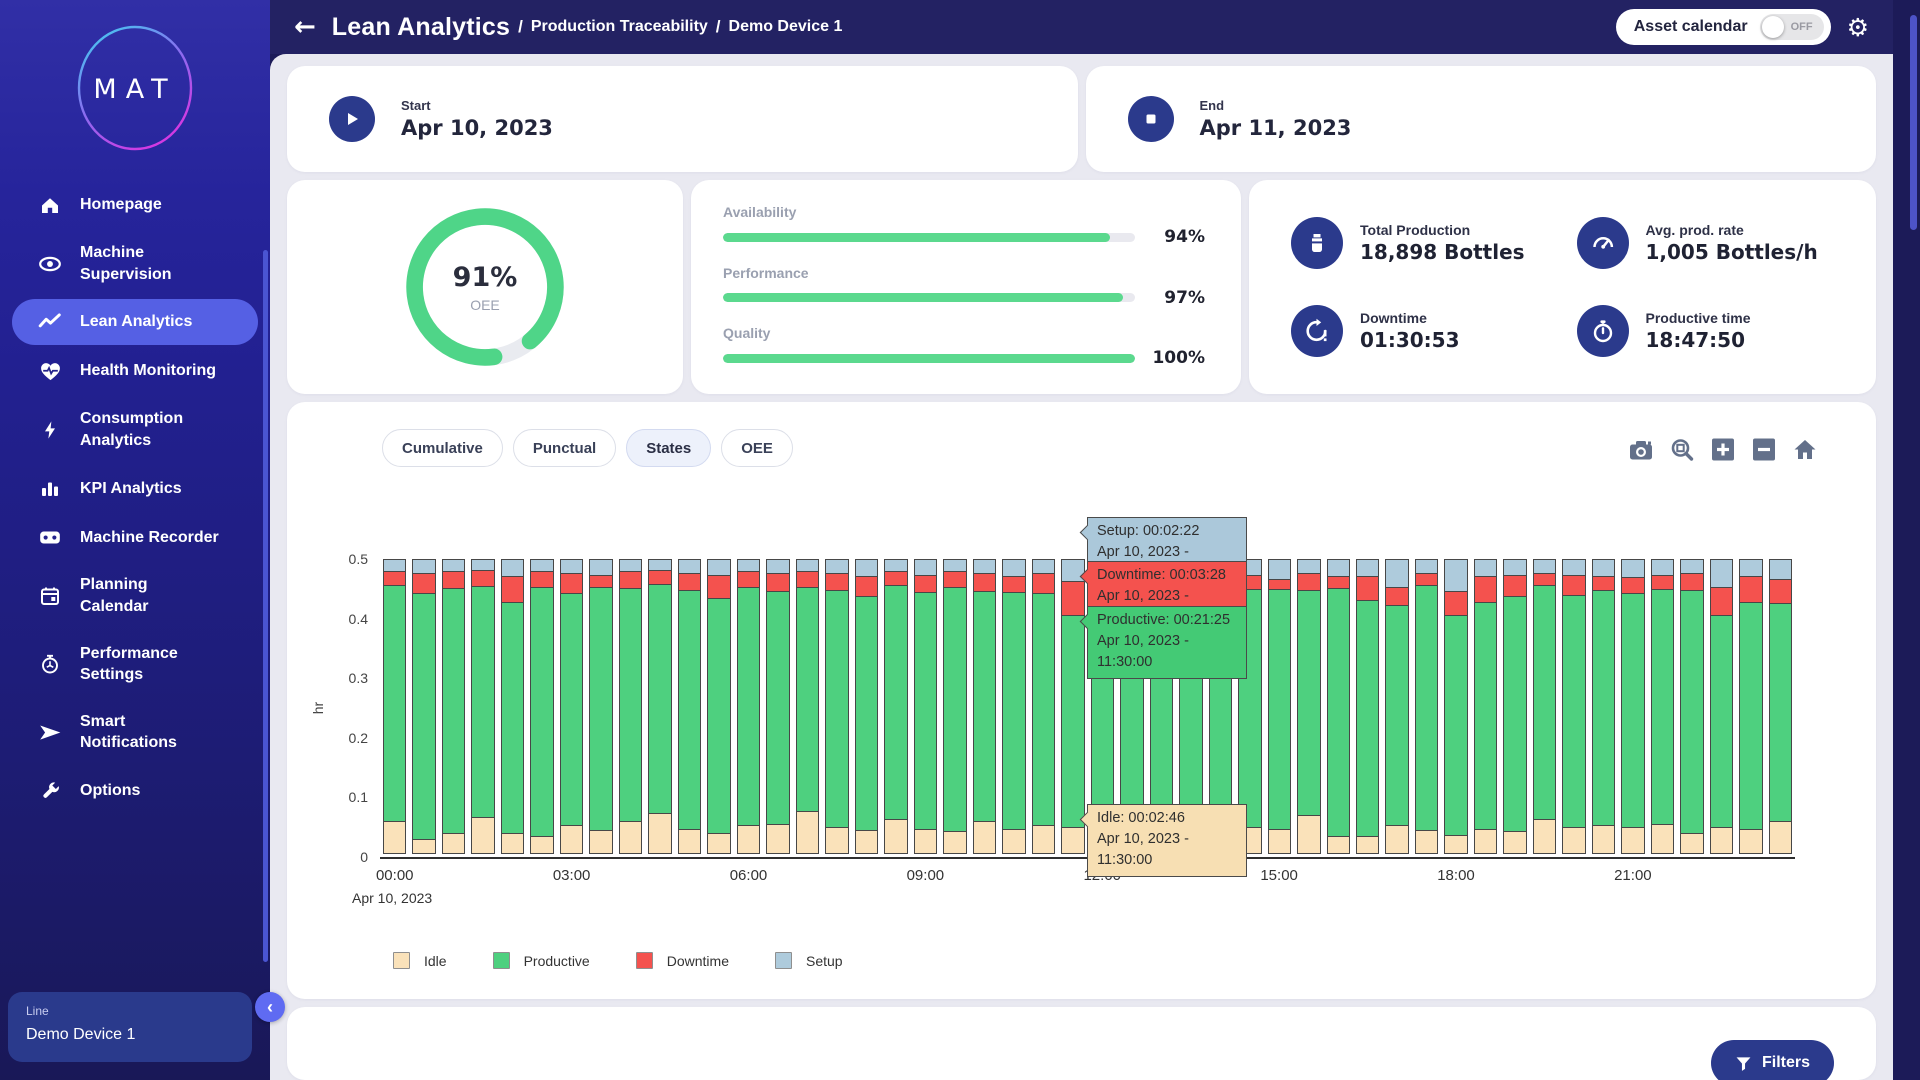 The image size is (1920, 1080). I want to click on line-selector-card: Line Demo Device 1, so click(130, 1027).